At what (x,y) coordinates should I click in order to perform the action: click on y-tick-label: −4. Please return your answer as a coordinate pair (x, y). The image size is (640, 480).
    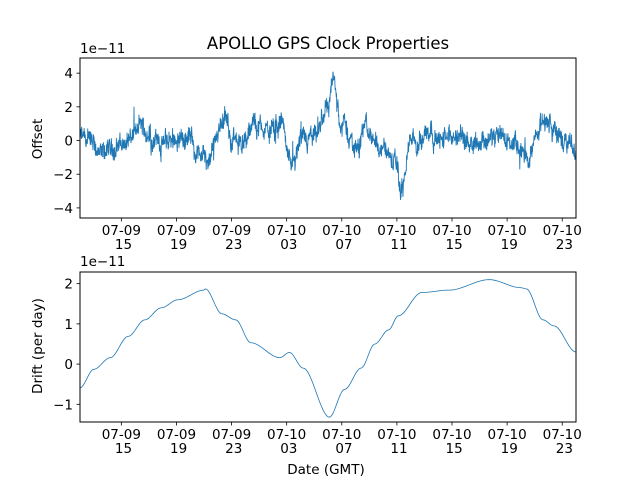
    Looking at the image, I should click on (63, 209).